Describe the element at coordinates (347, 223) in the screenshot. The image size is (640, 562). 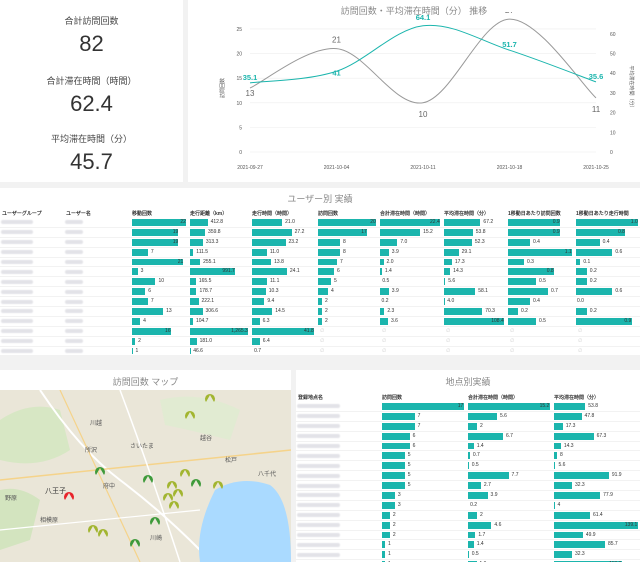
I see `bar-cell: 20` at that location.